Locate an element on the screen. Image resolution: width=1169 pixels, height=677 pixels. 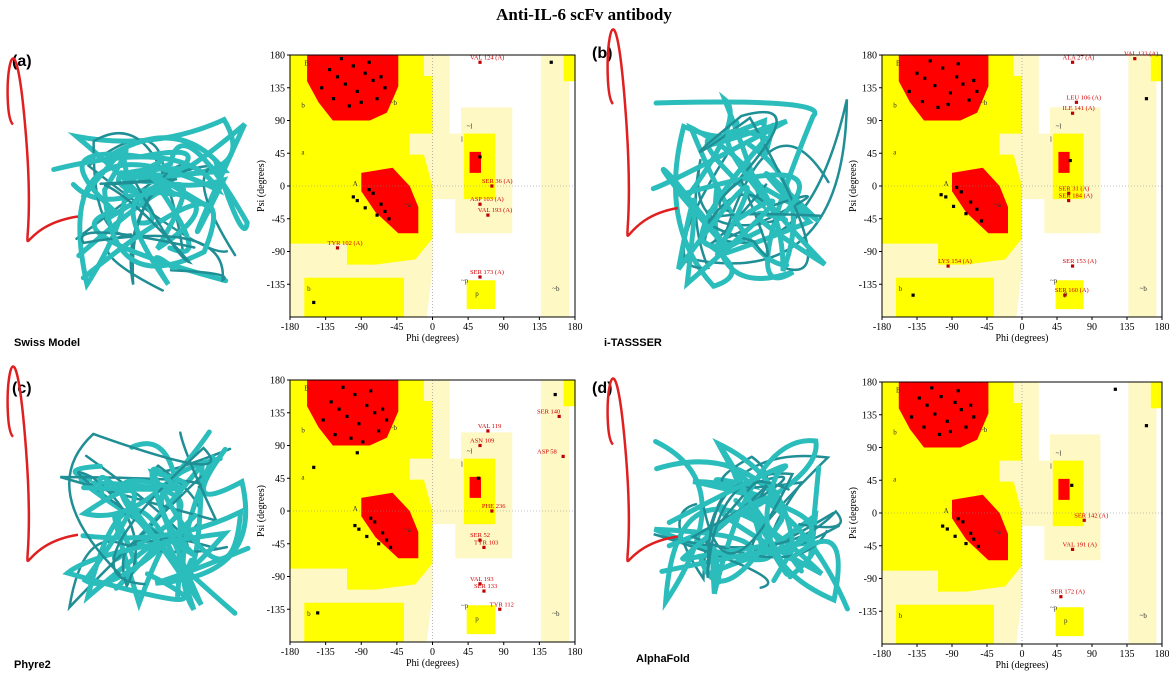
x-tick-label: 180 is located at coordinates (575, 327).